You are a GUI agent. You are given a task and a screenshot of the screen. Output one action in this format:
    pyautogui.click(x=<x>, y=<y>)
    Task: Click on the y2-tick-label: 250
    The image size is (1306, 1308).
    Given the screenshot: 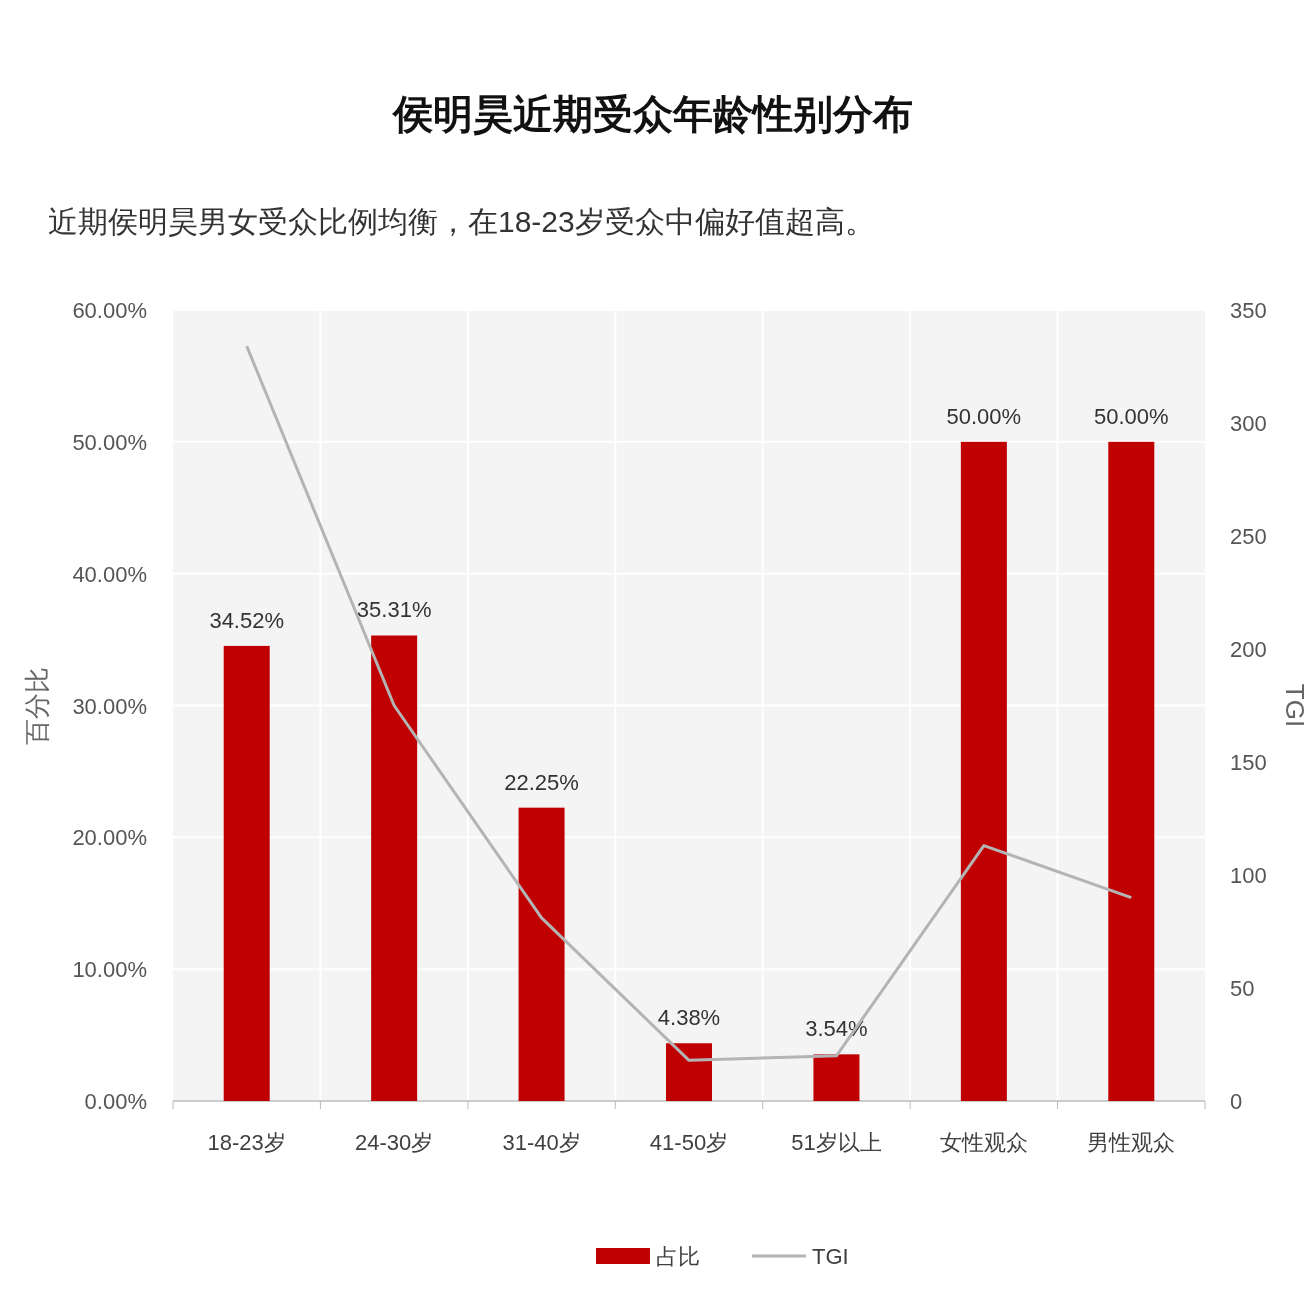 What is the action you would take?
    pyautogui.click(x=1248, y=536)
    